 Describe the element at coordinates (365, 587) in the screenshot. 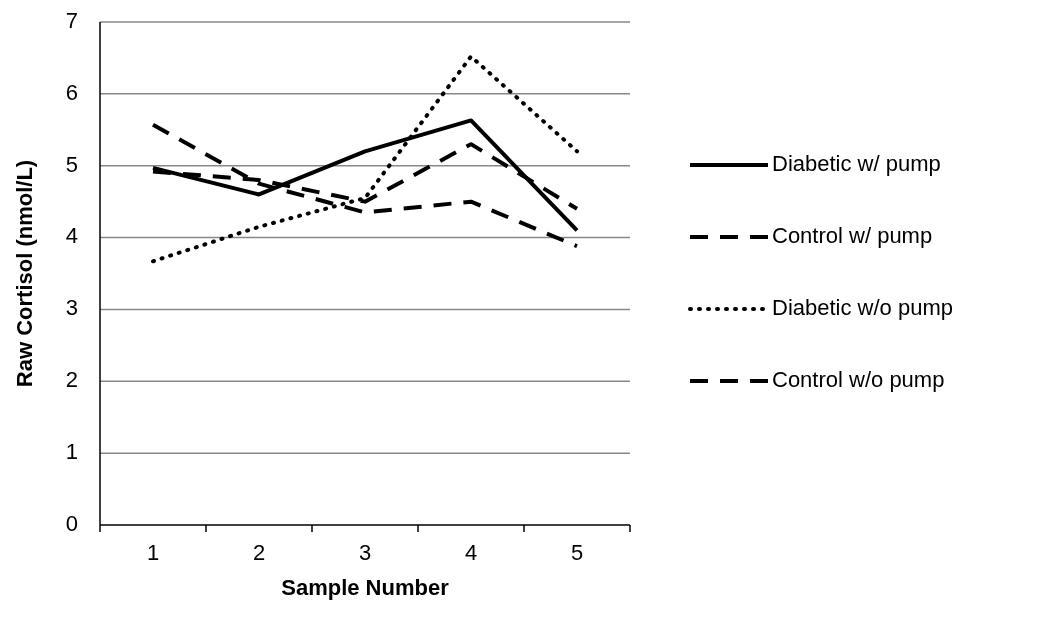

I see `x-axis-title: Sample Number` at that location.